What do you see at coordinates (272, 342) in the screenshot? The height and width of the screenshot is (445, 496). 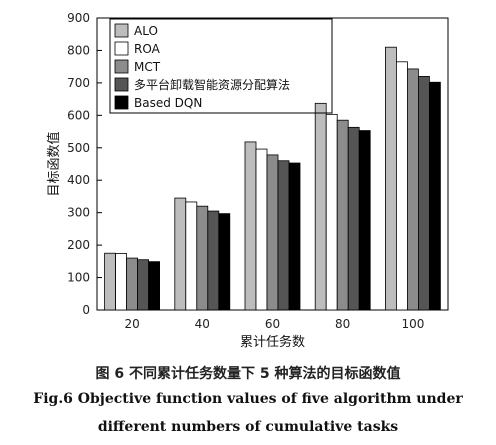 I see `x-axis-label: 累计任务数` at bounding box center [272, 342].